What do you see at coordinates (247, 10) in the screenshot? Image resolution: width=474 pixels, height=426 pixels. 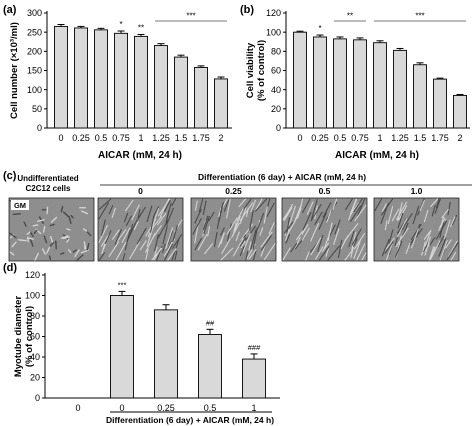 I see `panel-label: (b)` at bounding box center [247, 10].